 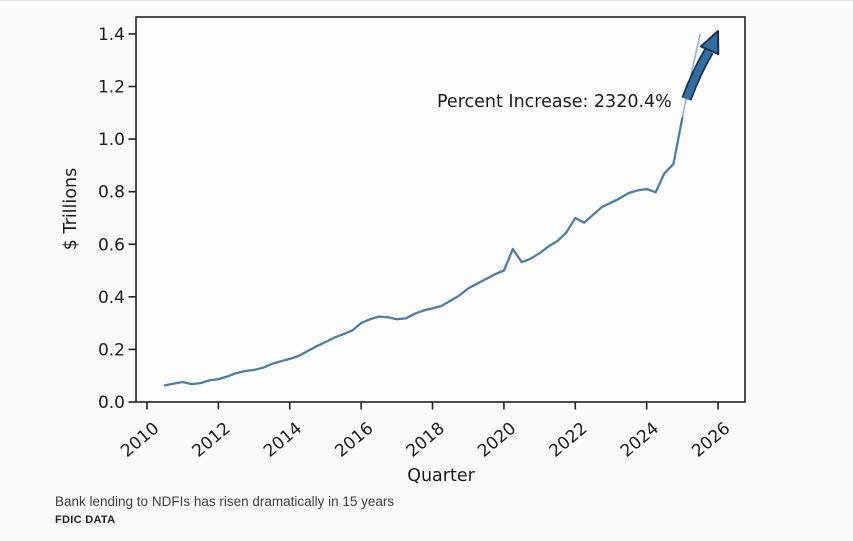 What do you see at coordinates (711, 440) in the screenshot?
I see `x-tick-label: 2026` at bounding box center [711, 440].